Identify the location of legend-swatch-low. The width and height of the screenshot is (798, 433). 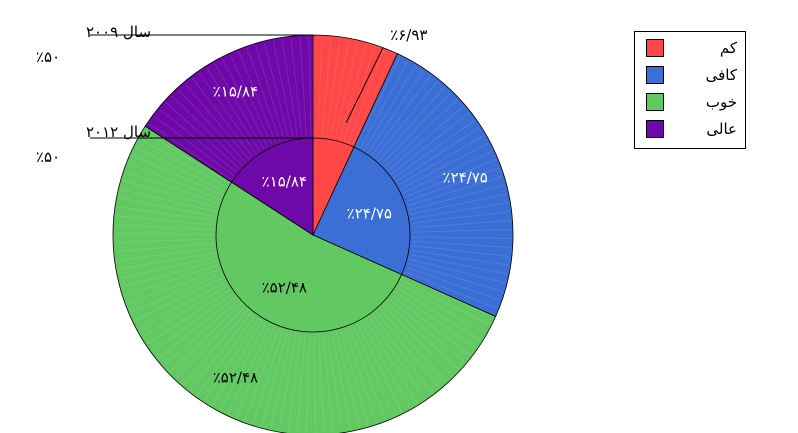
(655, 48).